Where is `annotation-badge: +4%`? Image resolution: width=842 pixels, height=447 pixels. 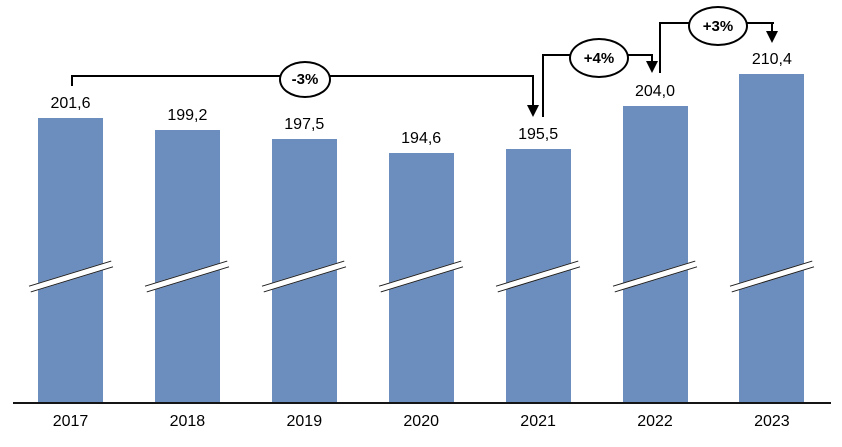 annotation-badge: +4% is located at coordinates (599, 58).